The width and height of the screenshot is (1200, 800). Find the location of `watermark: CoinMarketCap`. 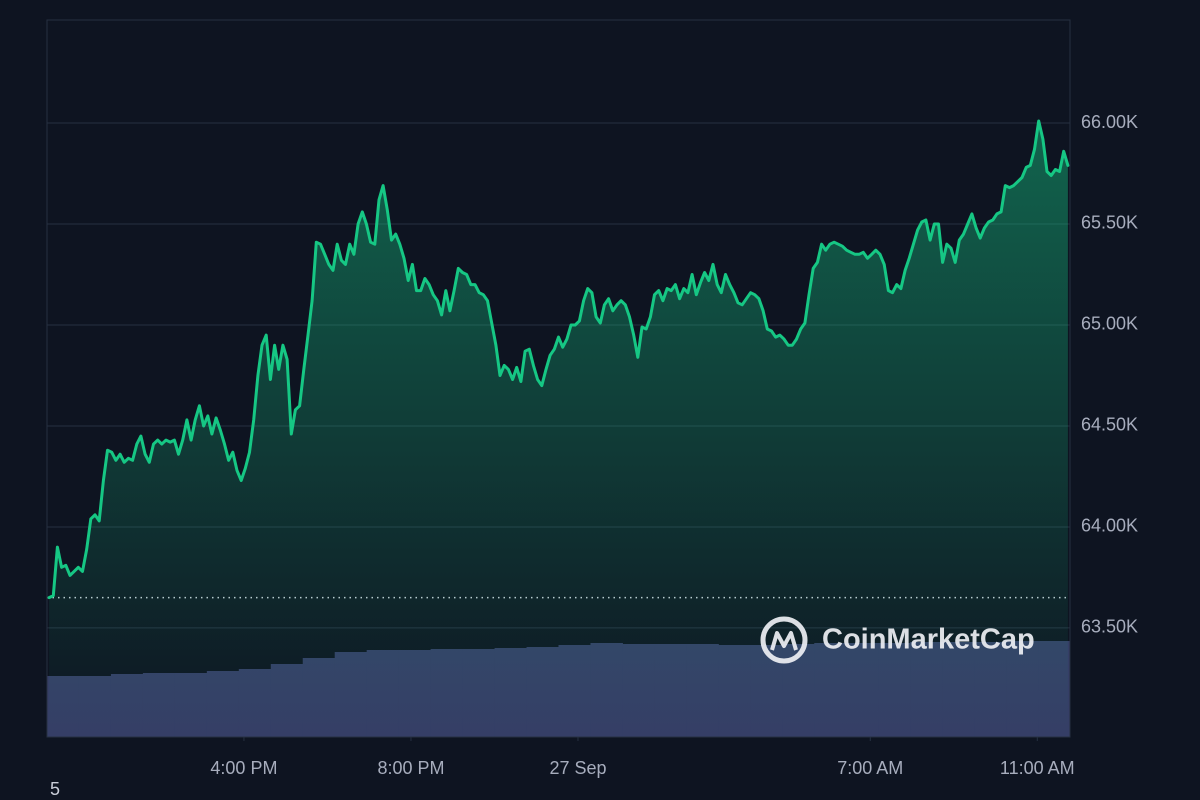

watermark: CoinMarketCap is located at coordinates (897, 640).